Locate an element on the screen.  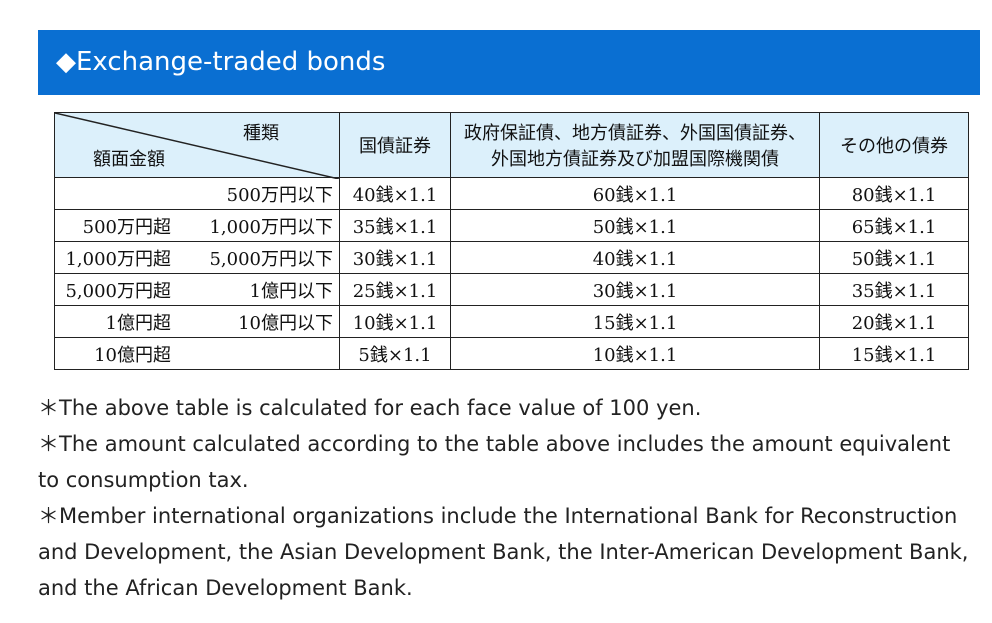
corner-header: 種類 額面金額 is located at coordinates (197, 145).